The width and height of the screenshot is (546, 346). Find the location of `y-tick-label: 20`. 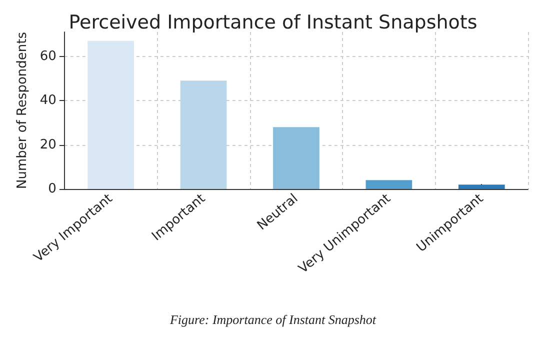

y-tick-label: 20 is located at coordinates (48, 144).